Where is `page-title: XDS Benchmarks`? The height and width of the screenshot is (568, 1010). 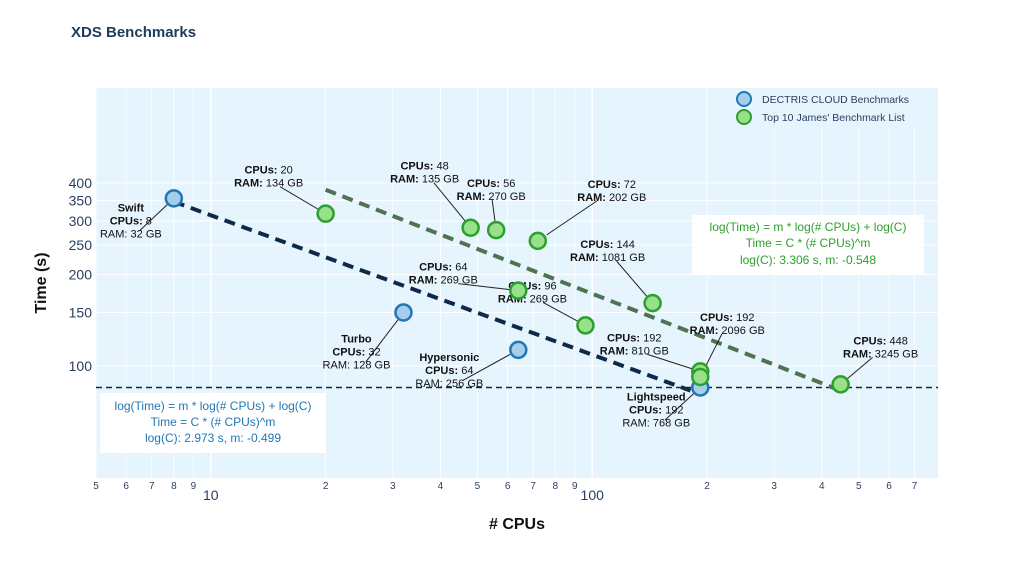 page-title: XDS Benchmarks is located at coordinates (134, 32).